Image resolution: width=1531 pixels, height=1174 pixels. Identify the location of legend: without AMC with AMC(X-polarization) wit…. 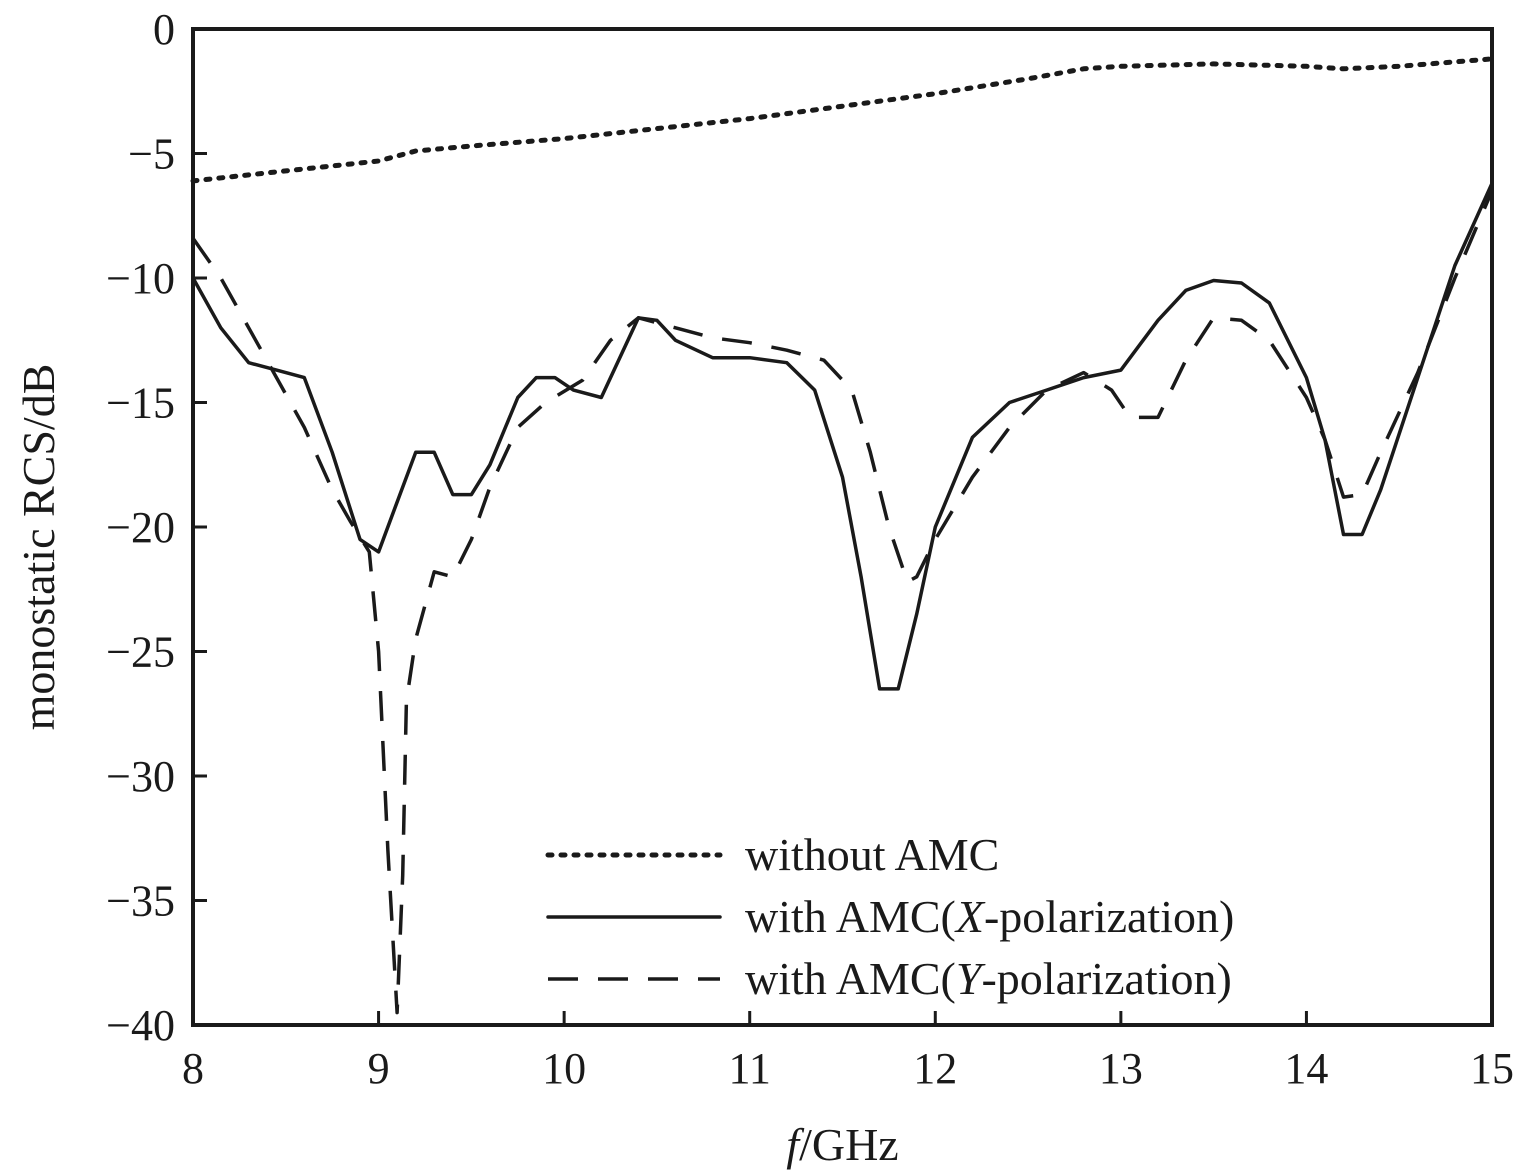
(889, 916).